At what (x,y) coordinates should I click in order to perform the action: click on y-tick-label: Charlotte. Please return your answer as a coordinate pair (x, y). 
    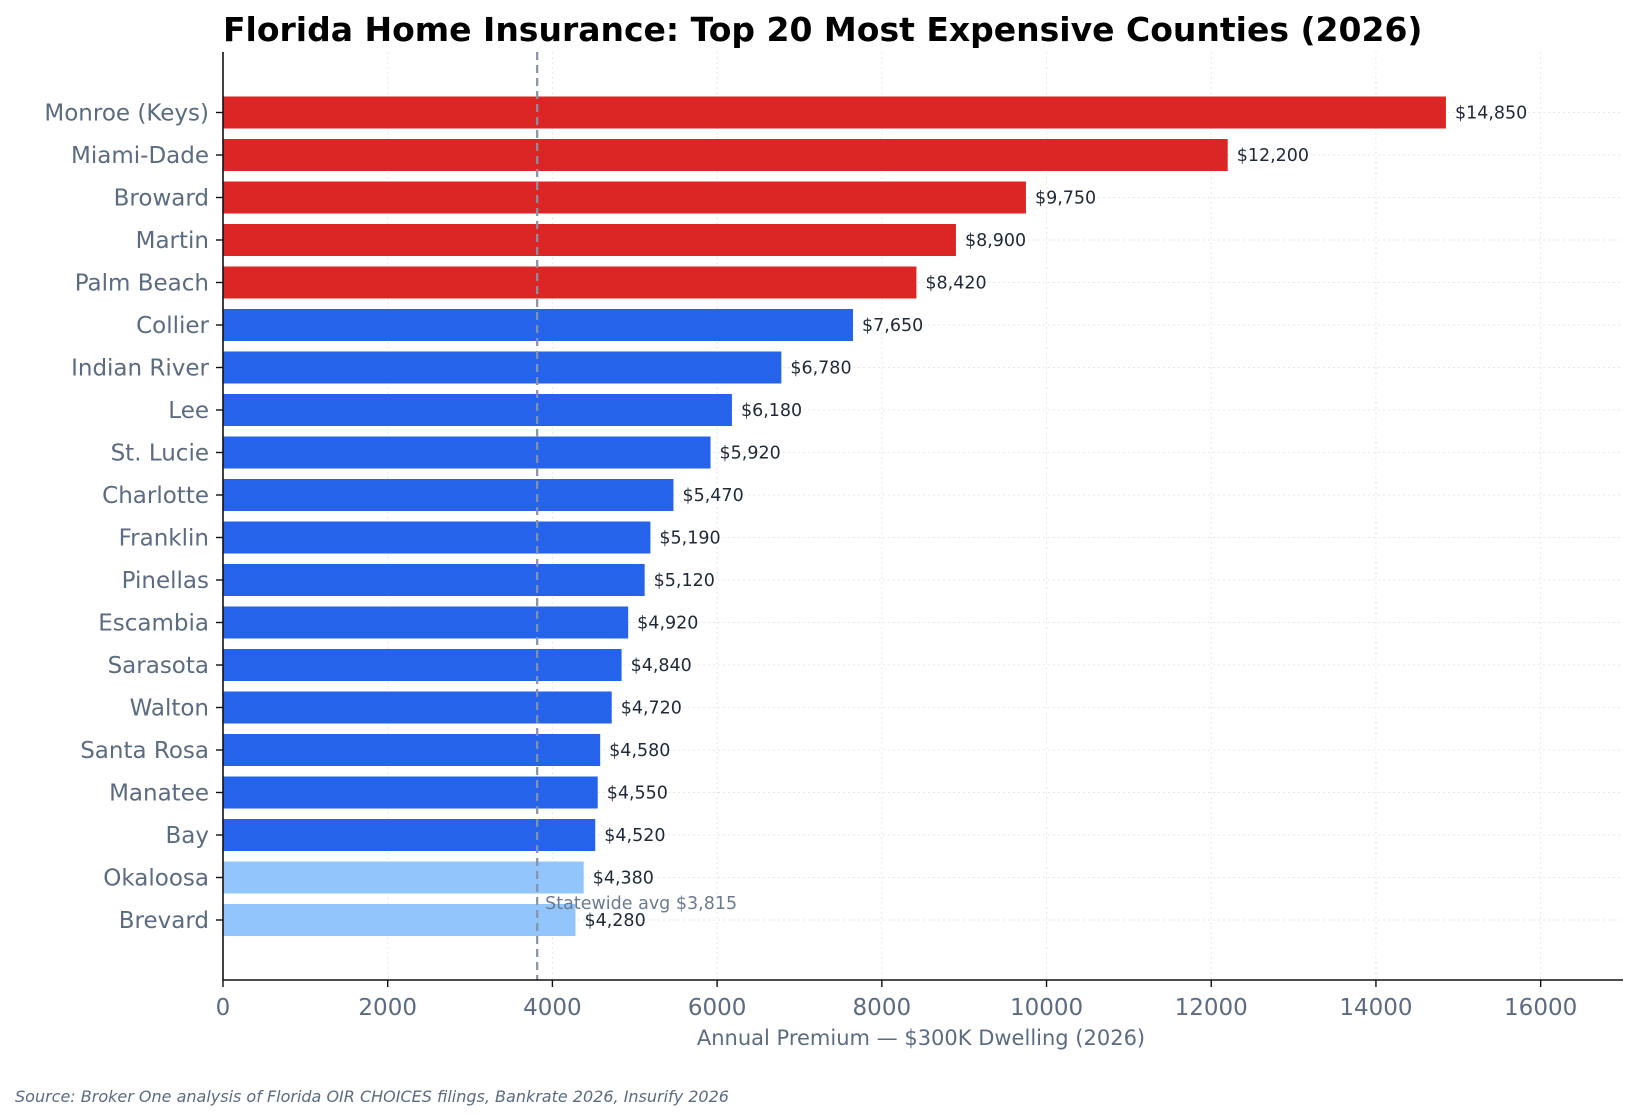
    Looking at the image, I should click on (155, 496).